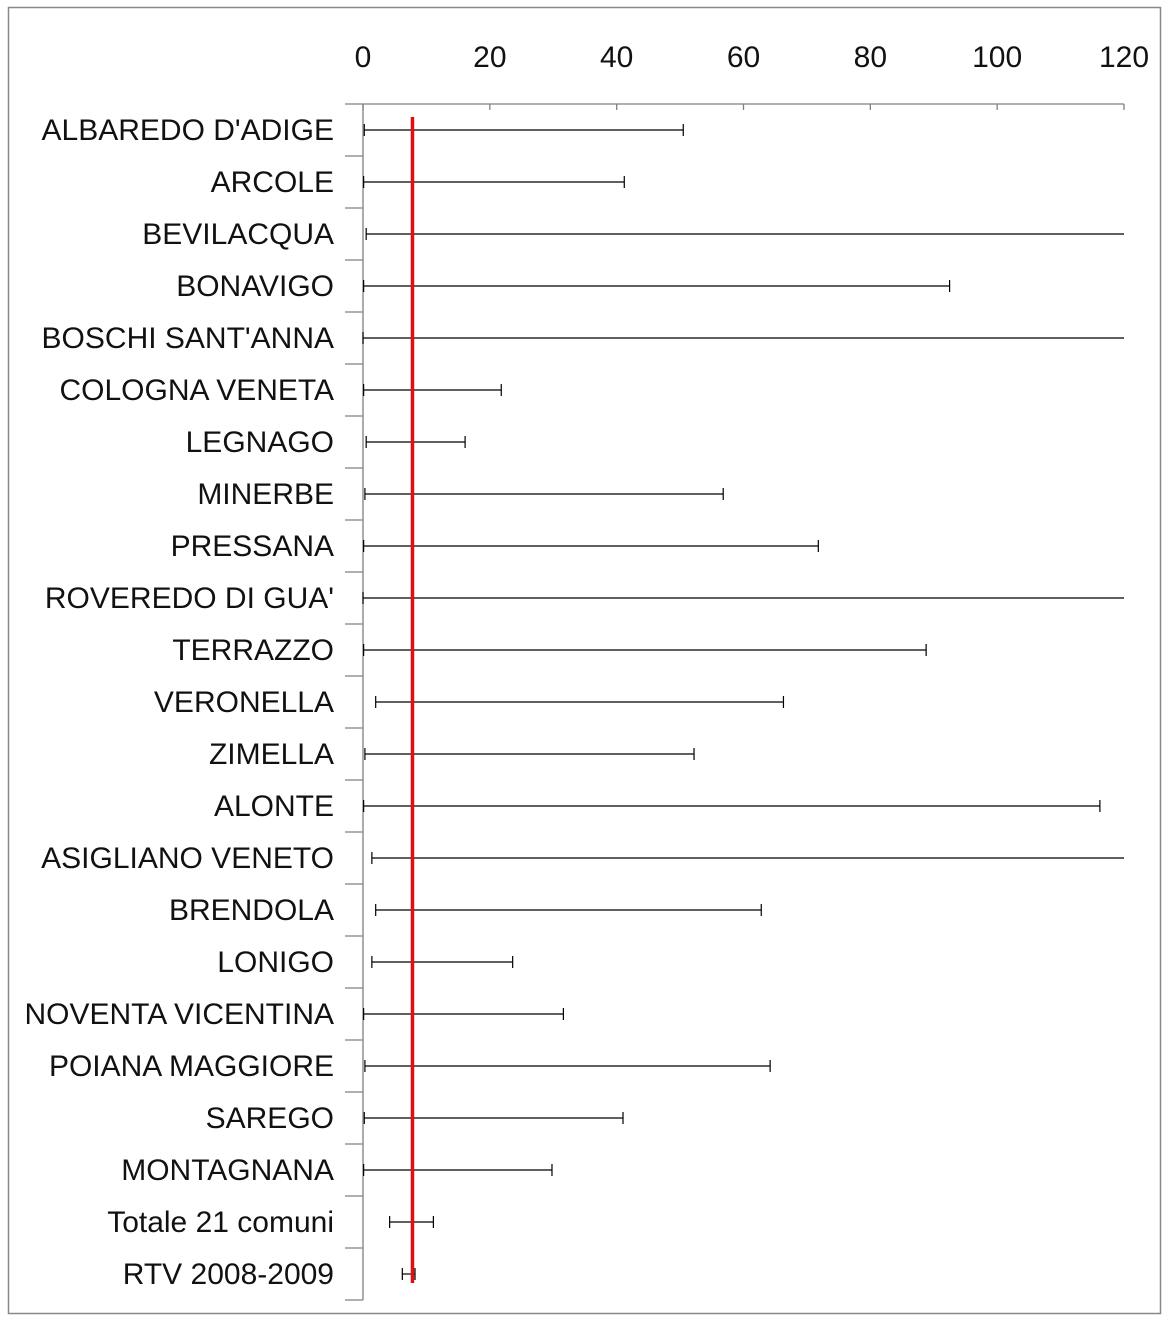  I want to click on category-label: BEVILACQUA, so click(238, 234).